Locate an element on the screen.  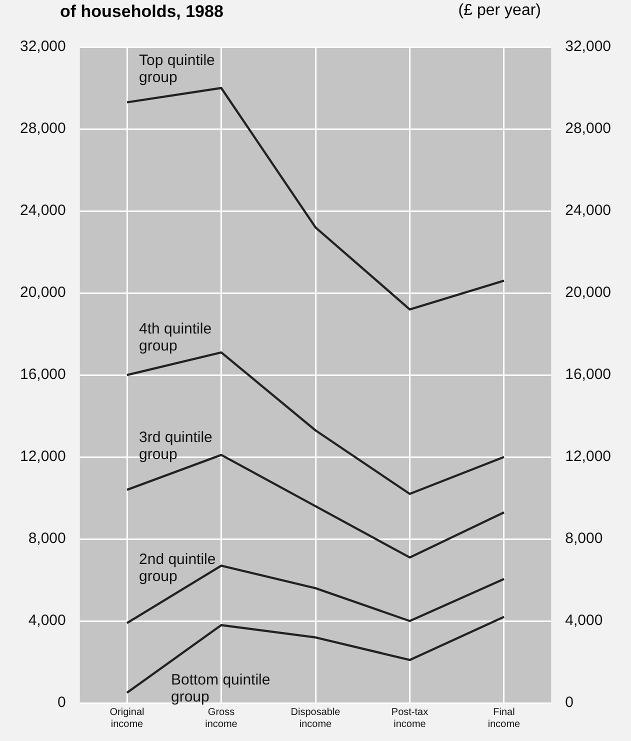
series-label: 2nd quintile group is located at coordinates (177, 567).